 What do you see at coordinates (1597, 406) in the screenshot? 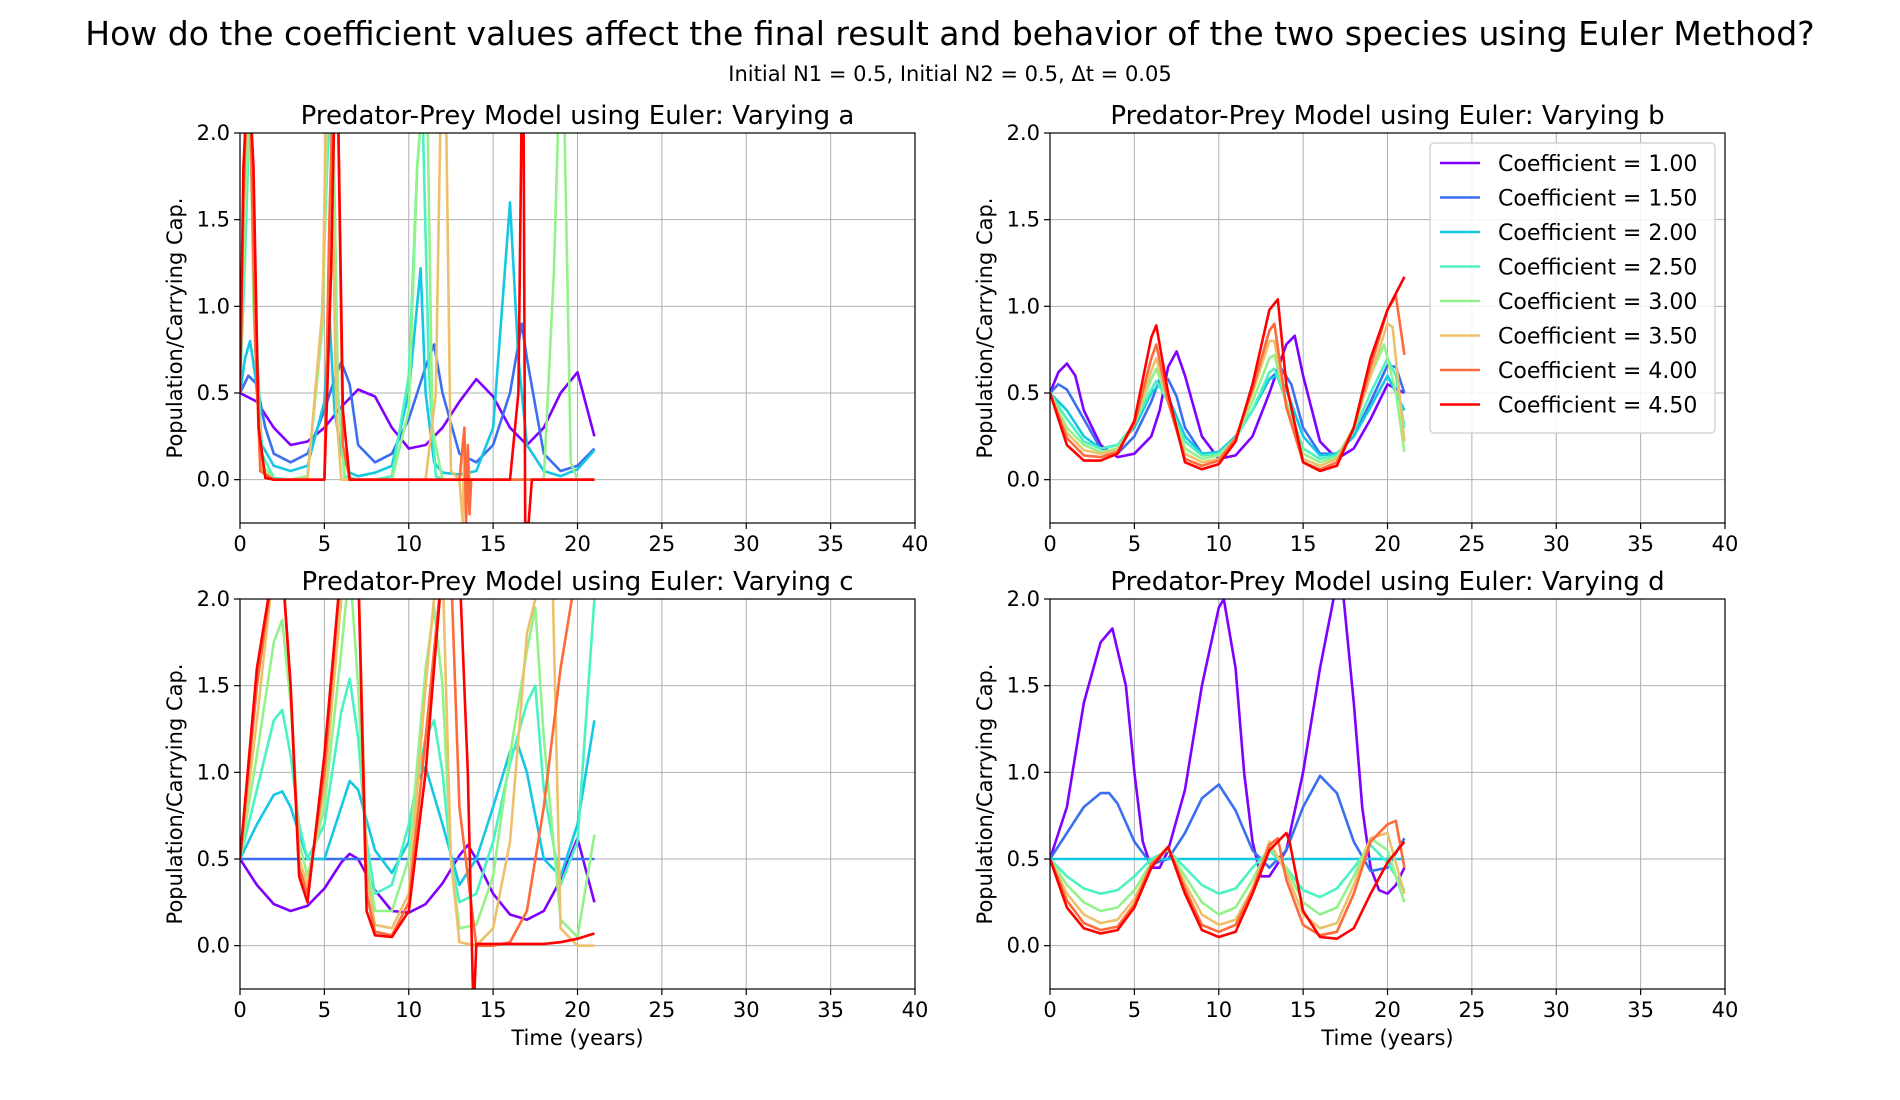
I see `legend-entry: Coefficient = 4.50` at bounding box center [1597, 406].